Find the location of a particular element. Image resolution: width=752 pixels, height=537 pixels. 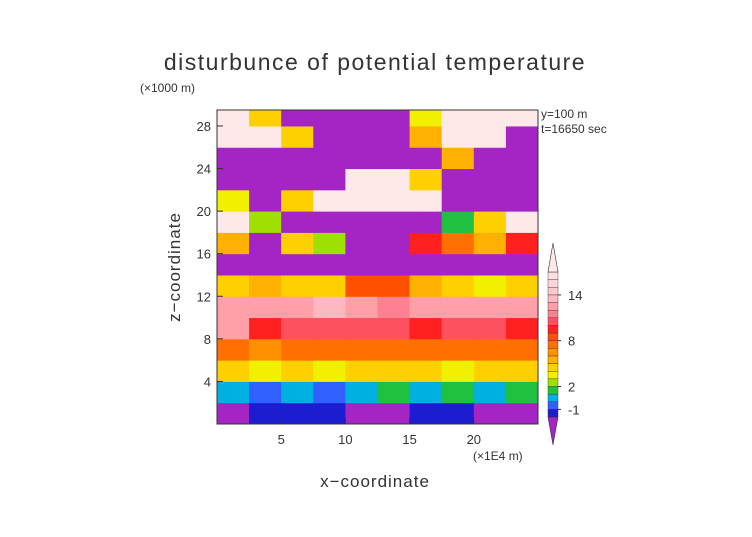

x-tick-label: 10 is located at coordinates (345, 439).